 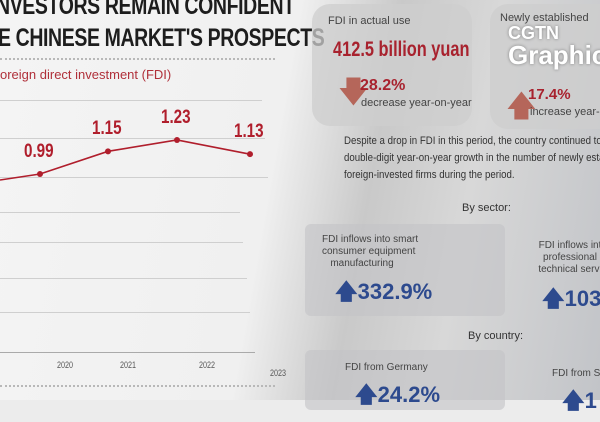 I want to click on fdi-label: FDI in actual use, so click(x=369, y=21).